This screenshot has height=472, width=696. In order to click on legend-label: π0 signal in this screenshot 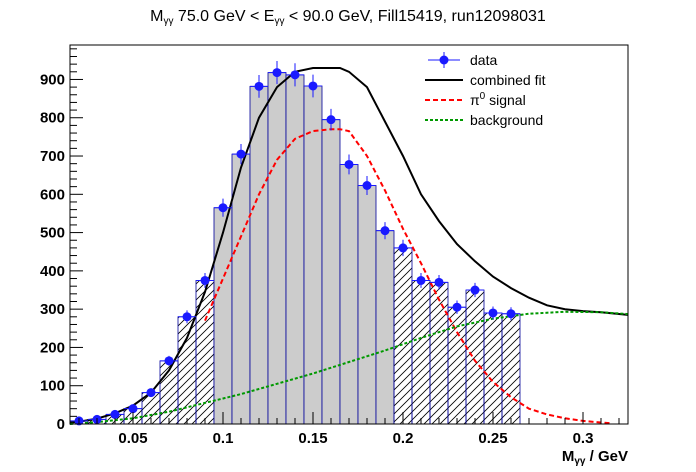, I will do `click(498, 99)`.